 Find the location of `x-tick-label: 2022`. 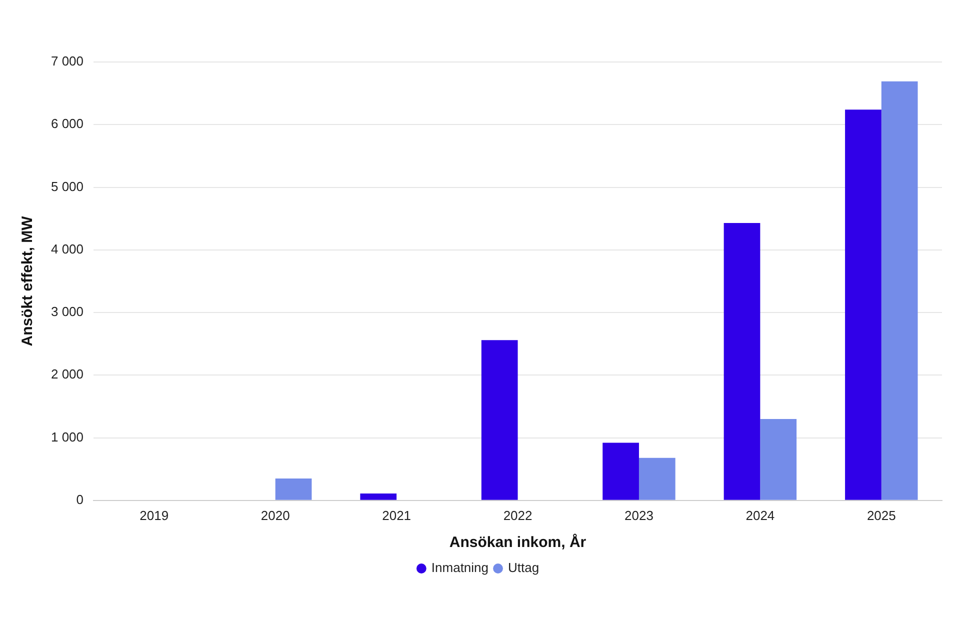

x-tick-label: 2022 is located at coordinates (517, 515).